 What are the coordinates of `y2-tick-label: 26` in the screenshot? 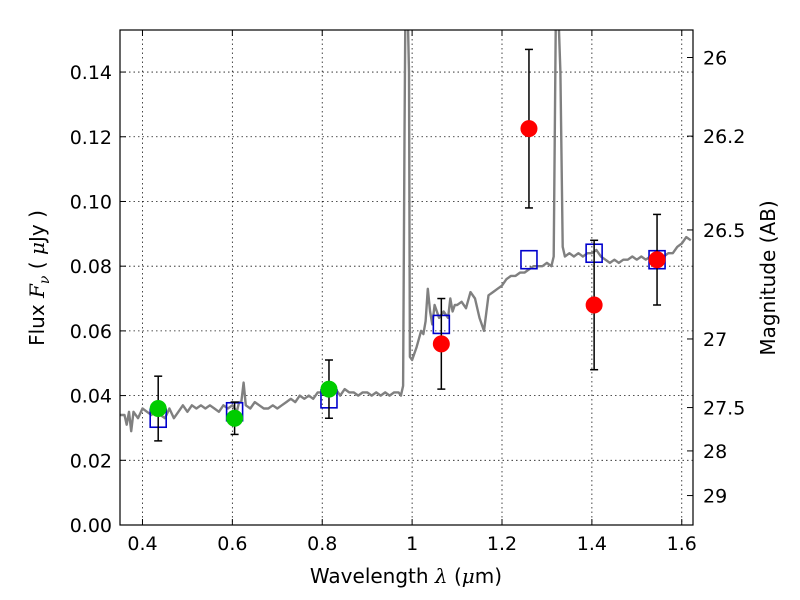 It's located at (715, 59).